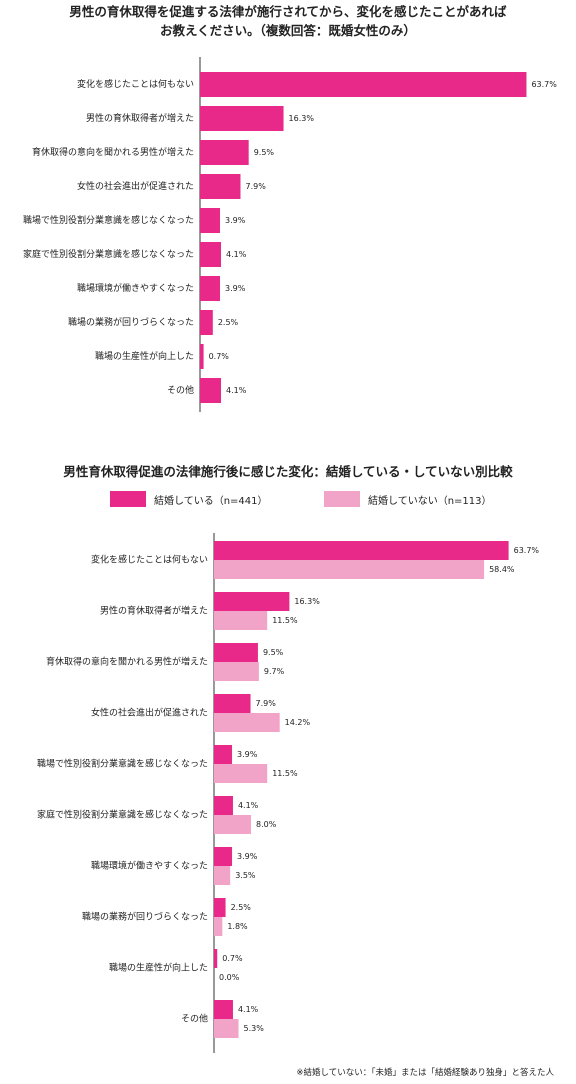 This screenshot has height=1084, width=576. What do you see at coordinates (229, 977) in the screenshot?
I see `value-label: 0.0%` at bounding box center [229, 977].